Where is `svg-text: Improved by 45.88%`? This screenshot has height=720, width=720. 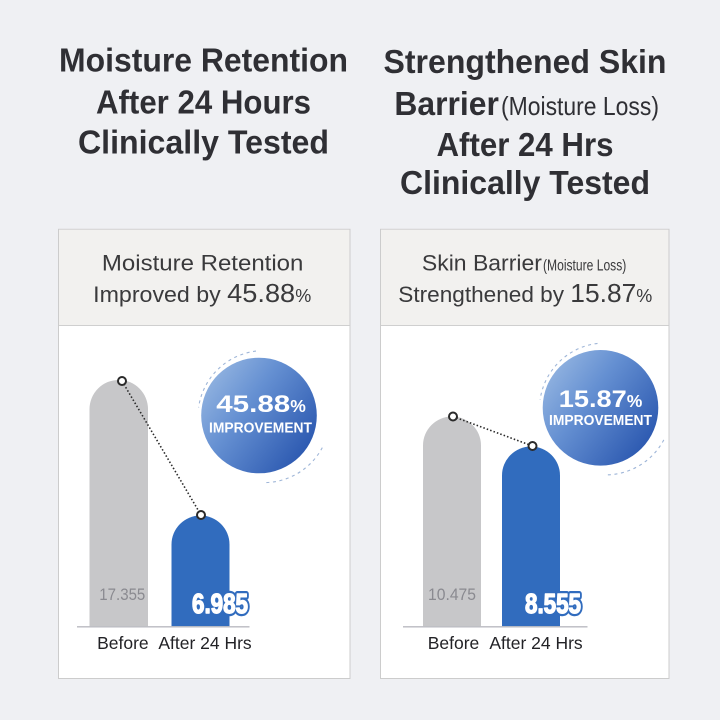
svg-text: Improved by 45.88% is located at coordinates (202, 293).